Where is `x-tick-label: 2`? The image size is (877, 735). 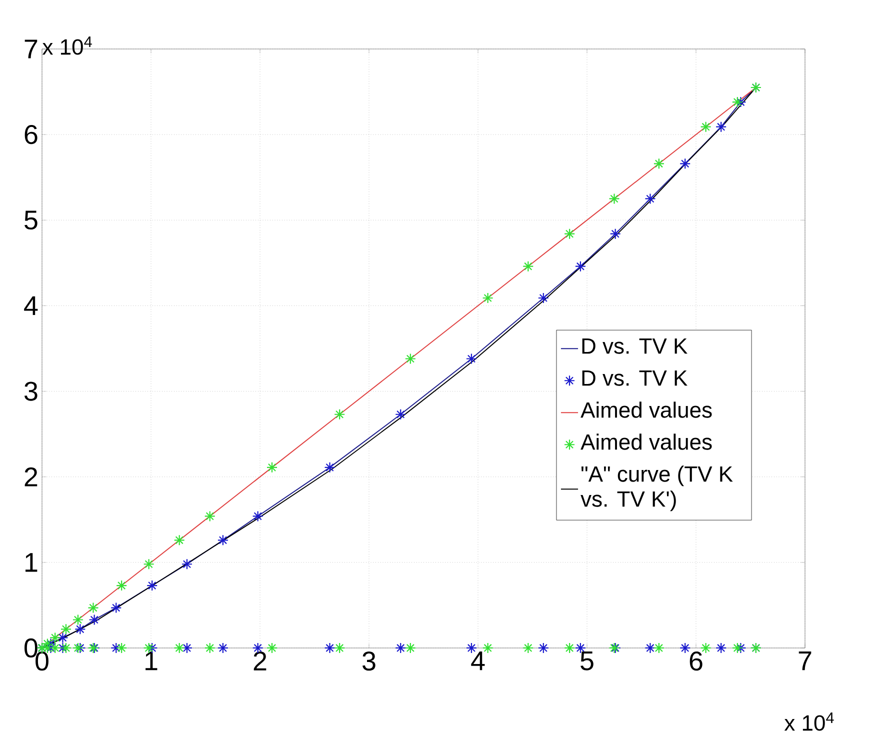 x-tick-label: 2 is located at coordinates (260, 661).